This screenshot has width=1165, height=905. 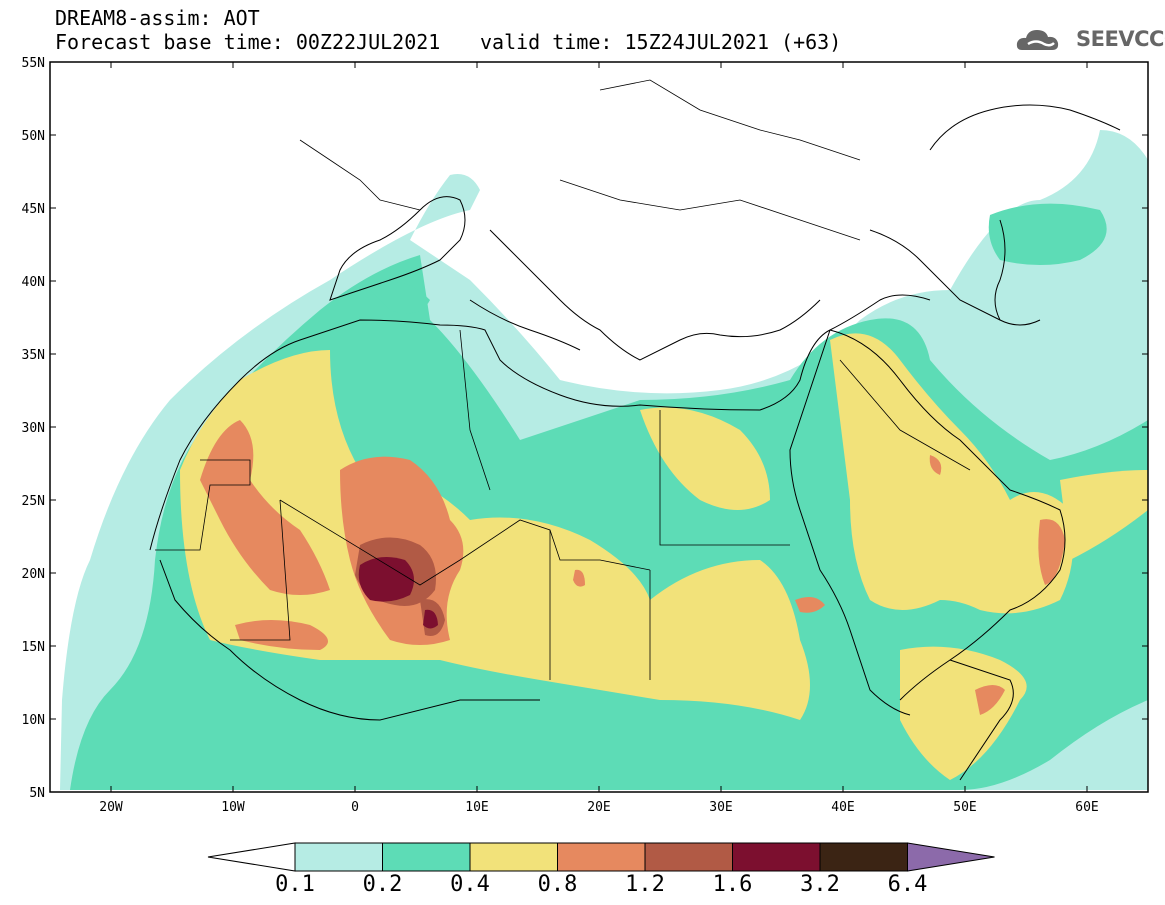 I want to click on map-title: DREAM8-assim: AOT, so click(x=157, y=18).